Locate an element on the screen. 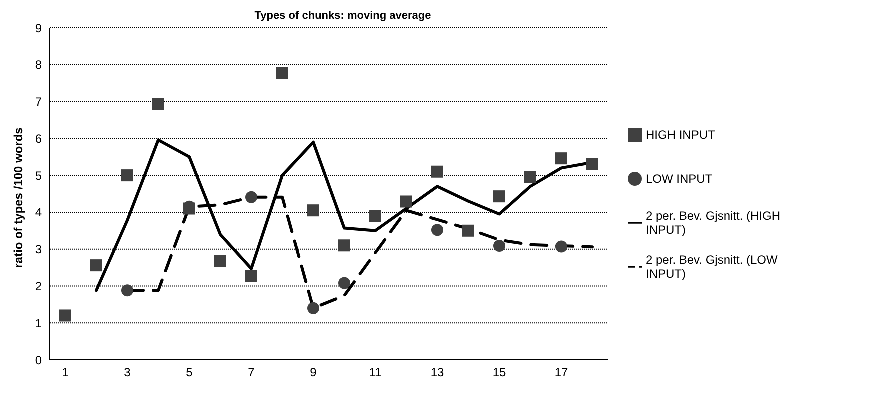 This screenshot has height=401, width=886. x-tick-label: 15 is located at coordinates (499, 373).